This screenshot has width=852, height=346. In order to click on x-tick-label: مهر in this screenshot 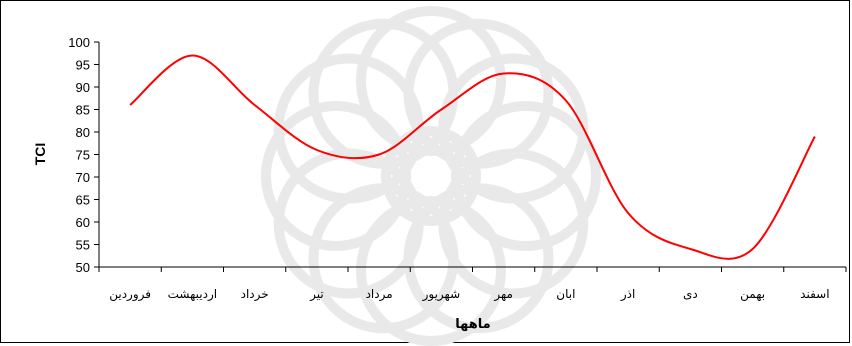, I will do `click(503, 294)`.